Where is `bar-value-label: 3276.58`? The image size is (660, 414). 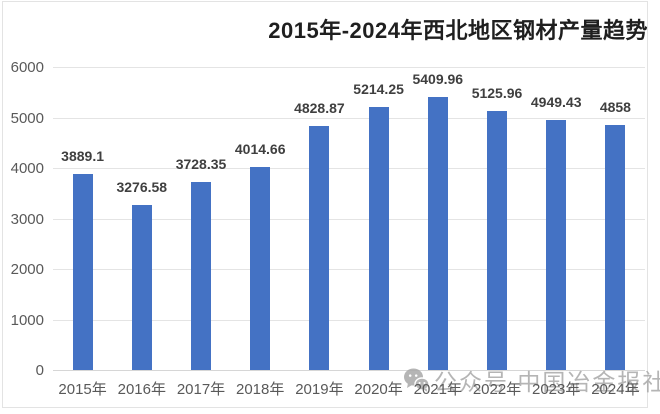
bar-value-label: 3276.58 is located at coordinates (142, 186).